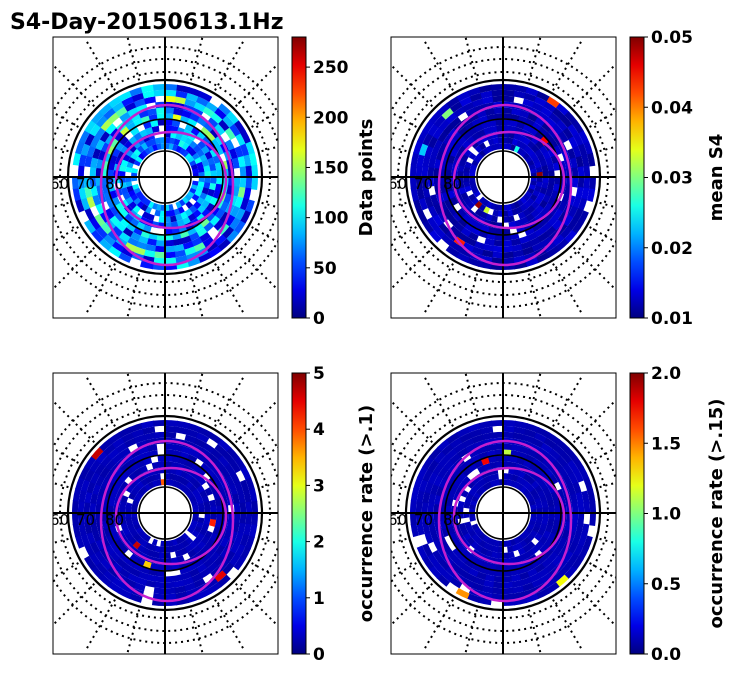 This screenshot has width=731, height=674. What do you see at coordinates (331, 219) in the screenshot?
I see `colorbar-tick-label: 100` at bounding box center [331, 219].